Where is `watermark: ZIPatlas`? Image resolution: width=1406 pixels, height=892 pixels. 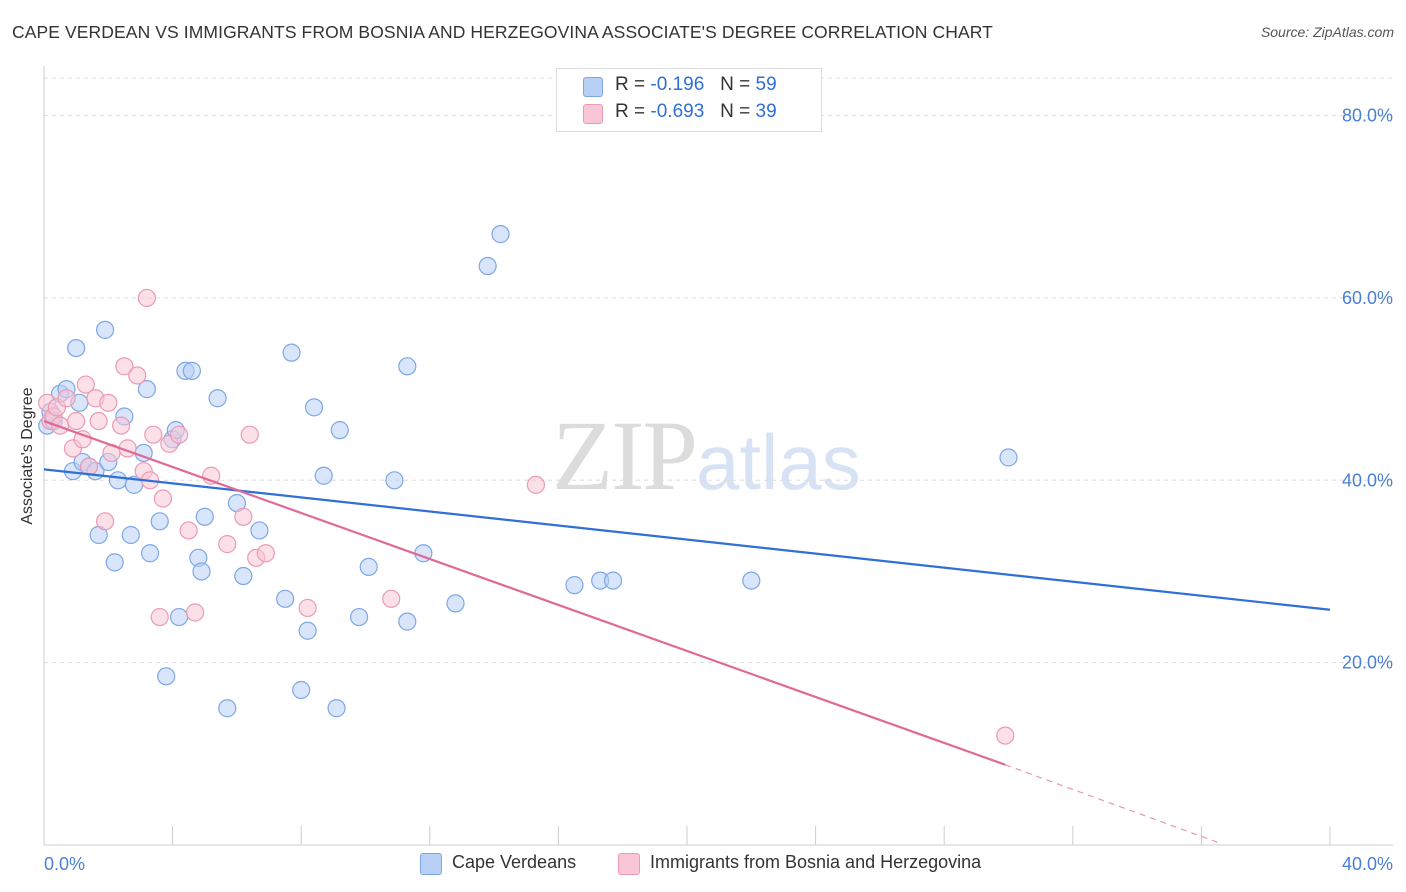
watermark: ZIPatlas is located at coordinates (706, 455).